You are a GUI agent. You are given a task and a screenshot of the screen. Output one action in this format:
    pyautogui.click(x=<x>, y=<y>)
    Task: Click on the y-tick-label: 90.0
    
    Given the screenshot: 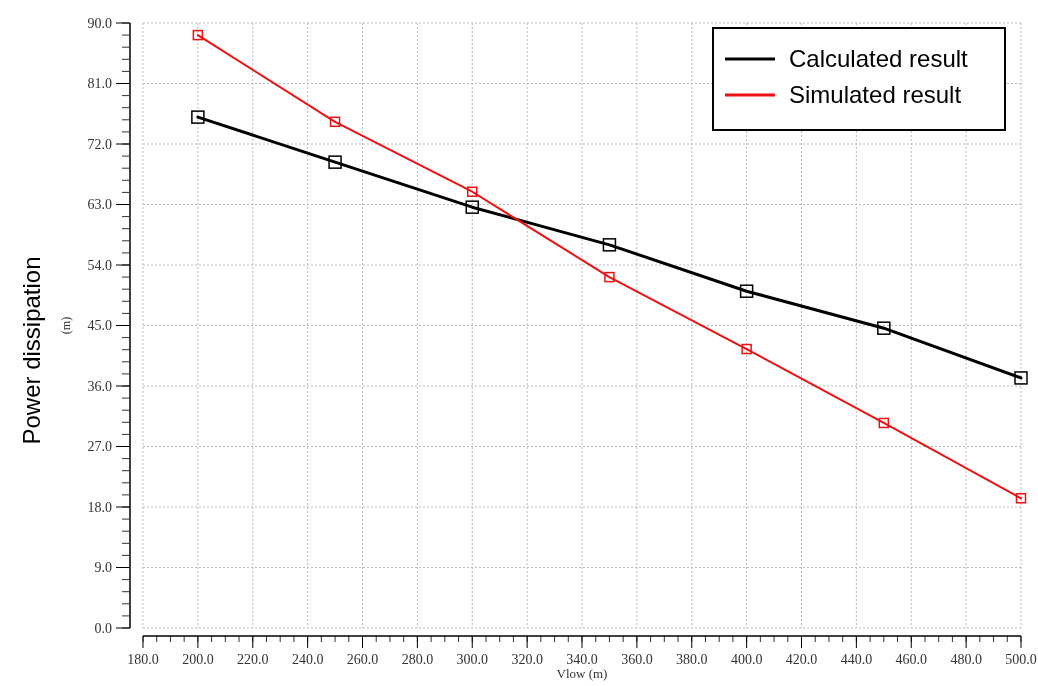 What is the action you would take?
    pyautogui.click(x=99, y=23)
    